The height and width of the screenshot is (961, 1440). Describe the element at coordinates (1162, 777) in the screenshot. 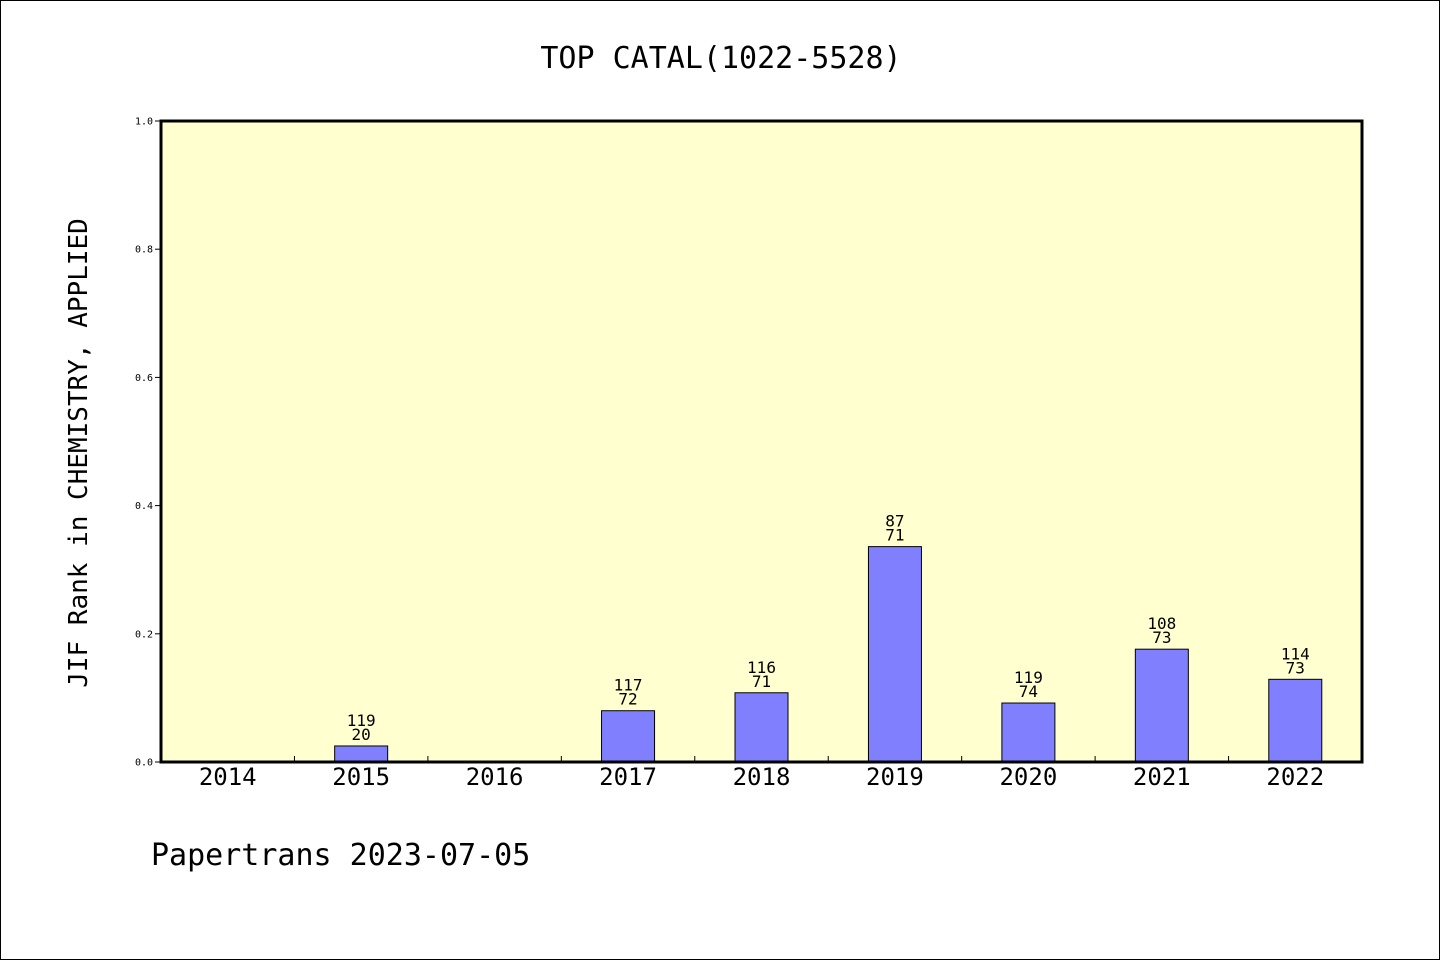

I see `x-tick-label: 2021` at that location.